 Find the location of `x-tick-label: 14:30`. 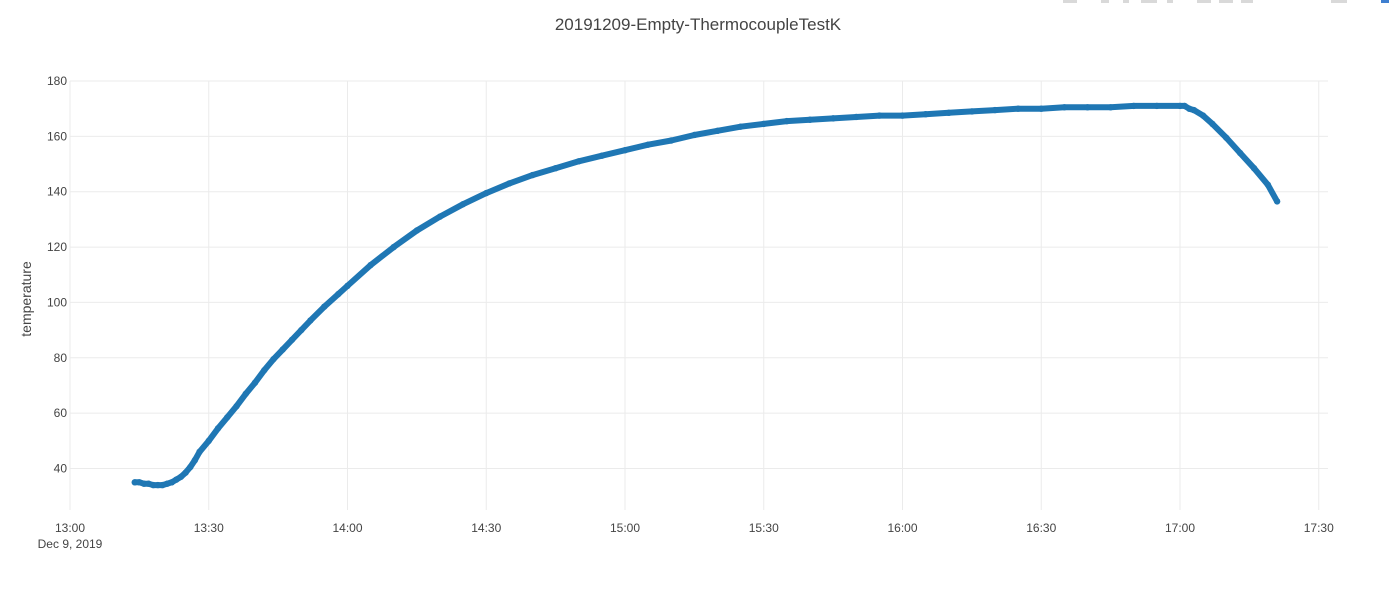

x-tick-label: 14:30 is located at coordinates (486, 528).